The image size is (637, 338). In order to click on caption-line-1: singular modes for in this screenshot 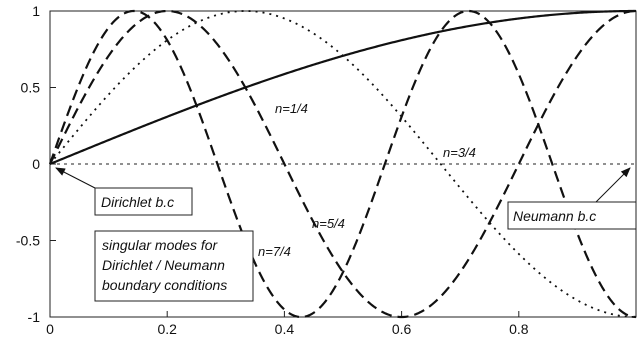, I will do `click(160, 245)`.